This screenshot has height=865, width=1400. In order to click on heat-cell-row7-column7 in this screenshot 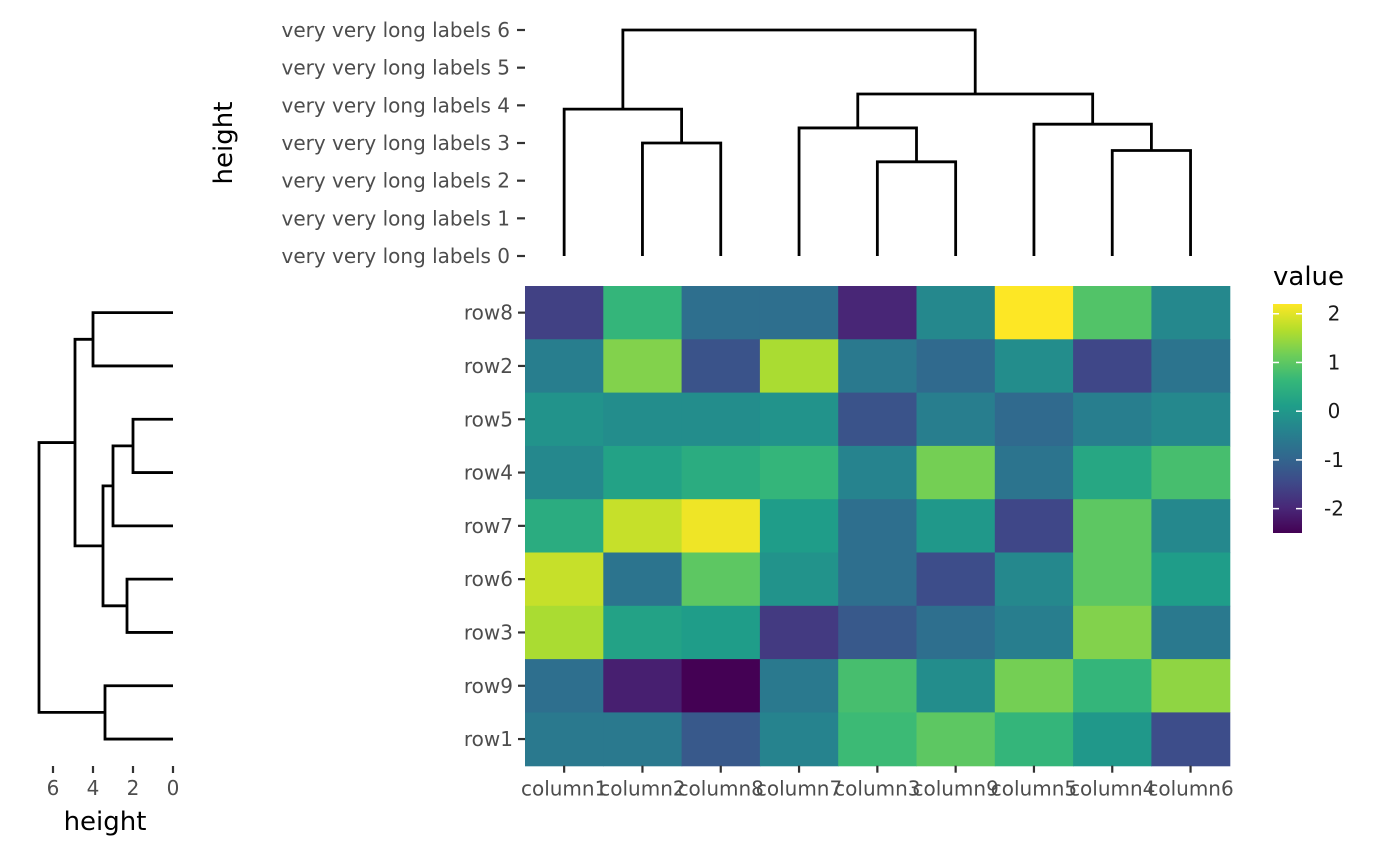, I will do `click(799, 526)`.